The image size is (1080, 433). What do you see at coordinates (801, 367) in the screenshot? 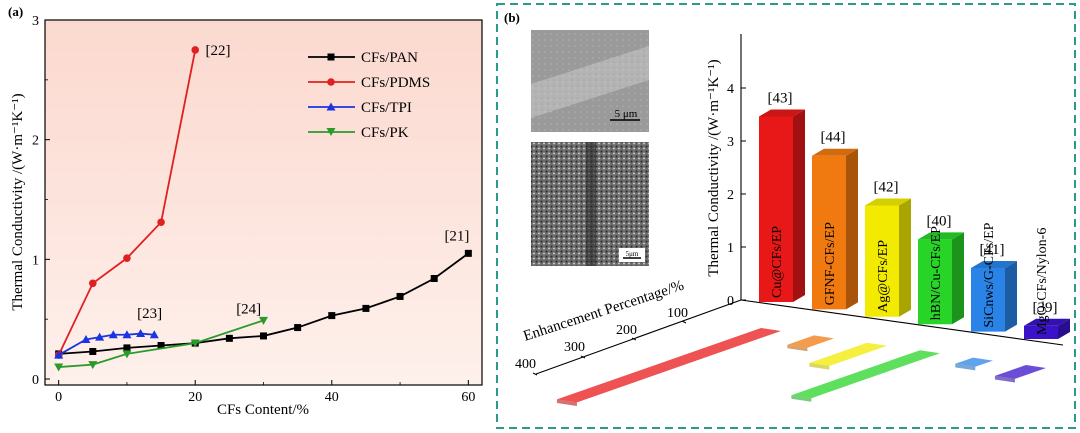
I see `panel-b-enhancement-bars` at bounding box center [801, 367].